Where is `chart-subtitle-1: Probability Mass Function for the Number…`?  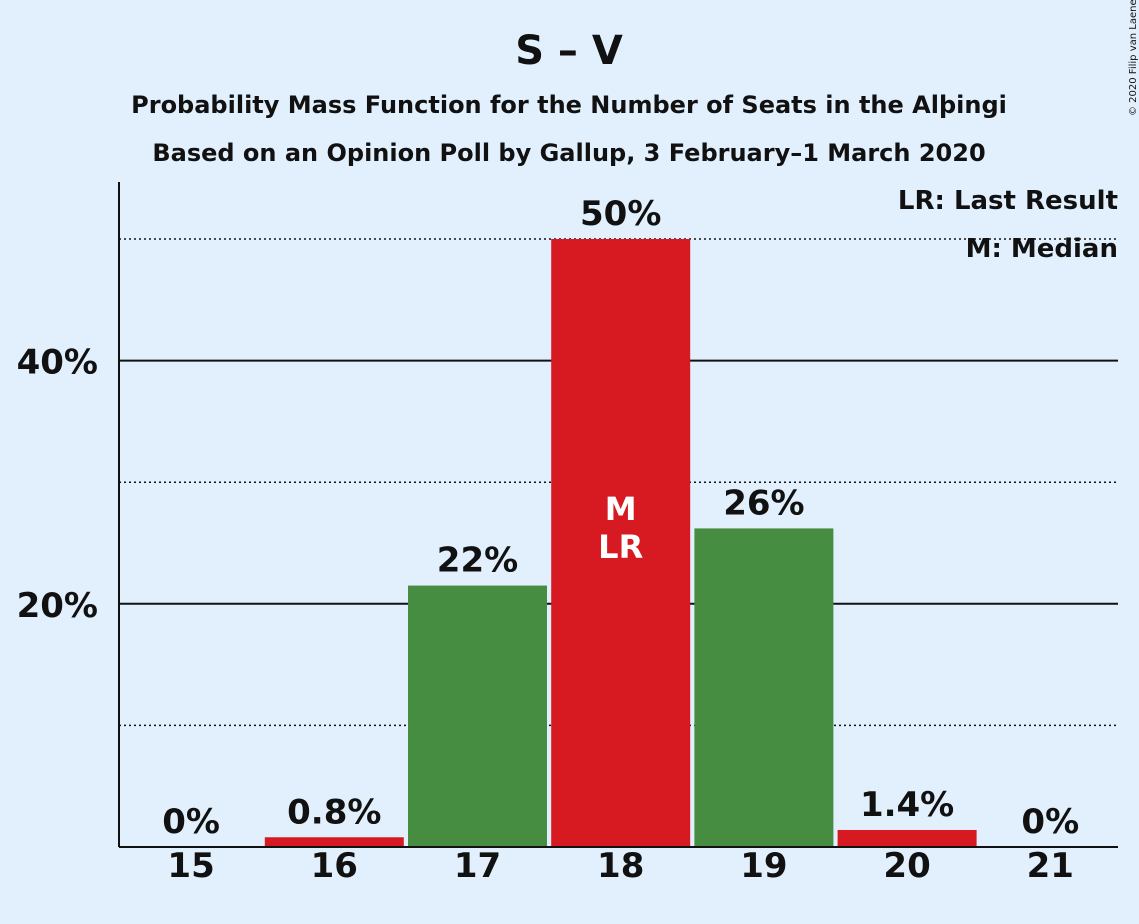 chart-subtitle-1: Probability Mass Function for the Number… is located at coordinates (569, 105).